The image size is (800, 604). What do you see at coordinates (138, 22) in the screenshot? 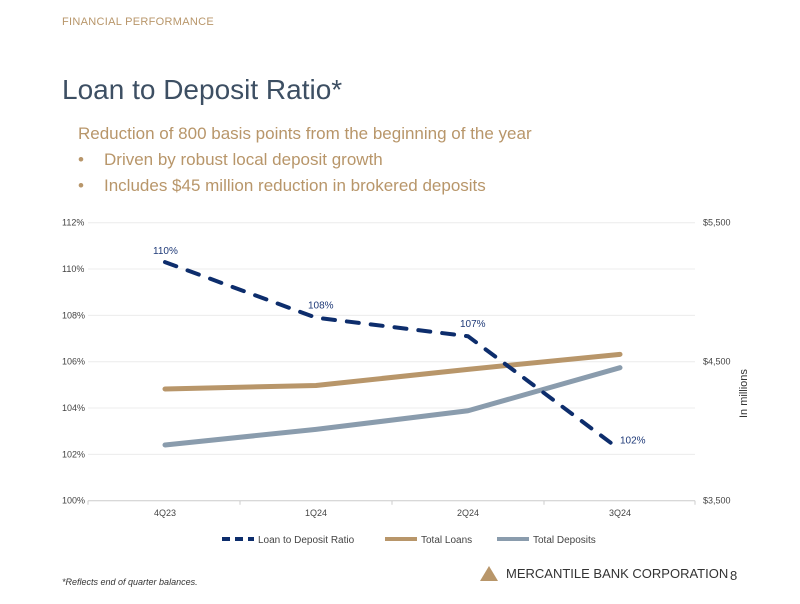
I see `section-label: FINANCIAL PERFORMANCE` at bounding box center [138, 22].